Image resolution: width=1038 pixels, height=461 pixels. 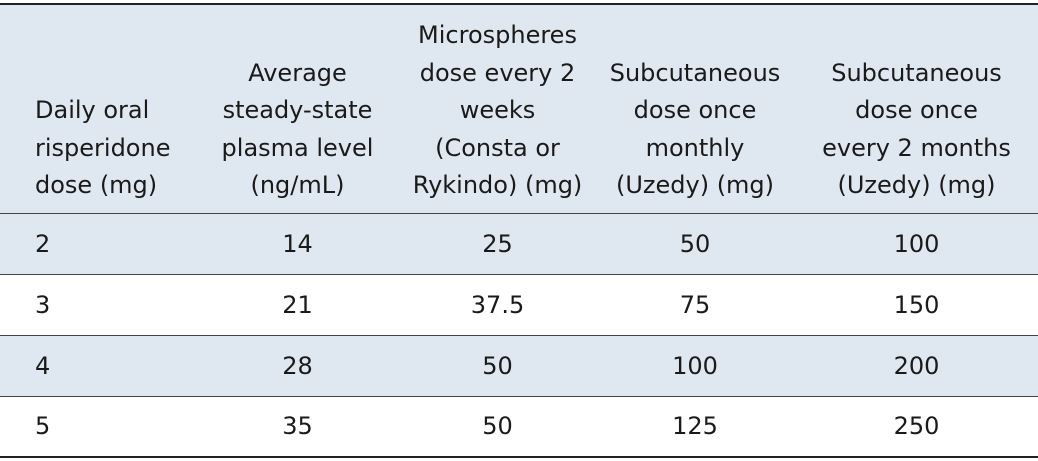 What do you see at coordinates (297, 72) in the screenshot?
I see `header-line: Average` at bounding box center [297, 72].